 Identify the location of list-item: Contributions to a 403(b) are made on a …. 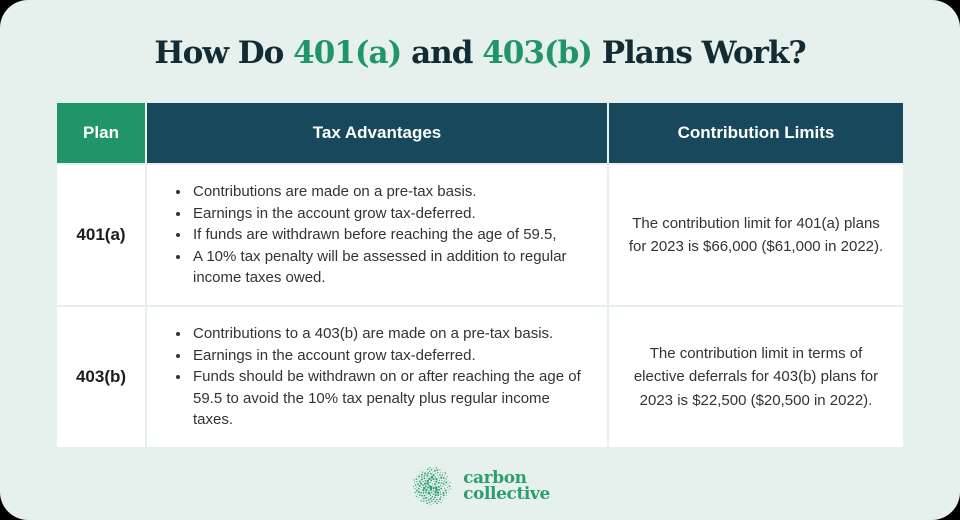
(390, 334).